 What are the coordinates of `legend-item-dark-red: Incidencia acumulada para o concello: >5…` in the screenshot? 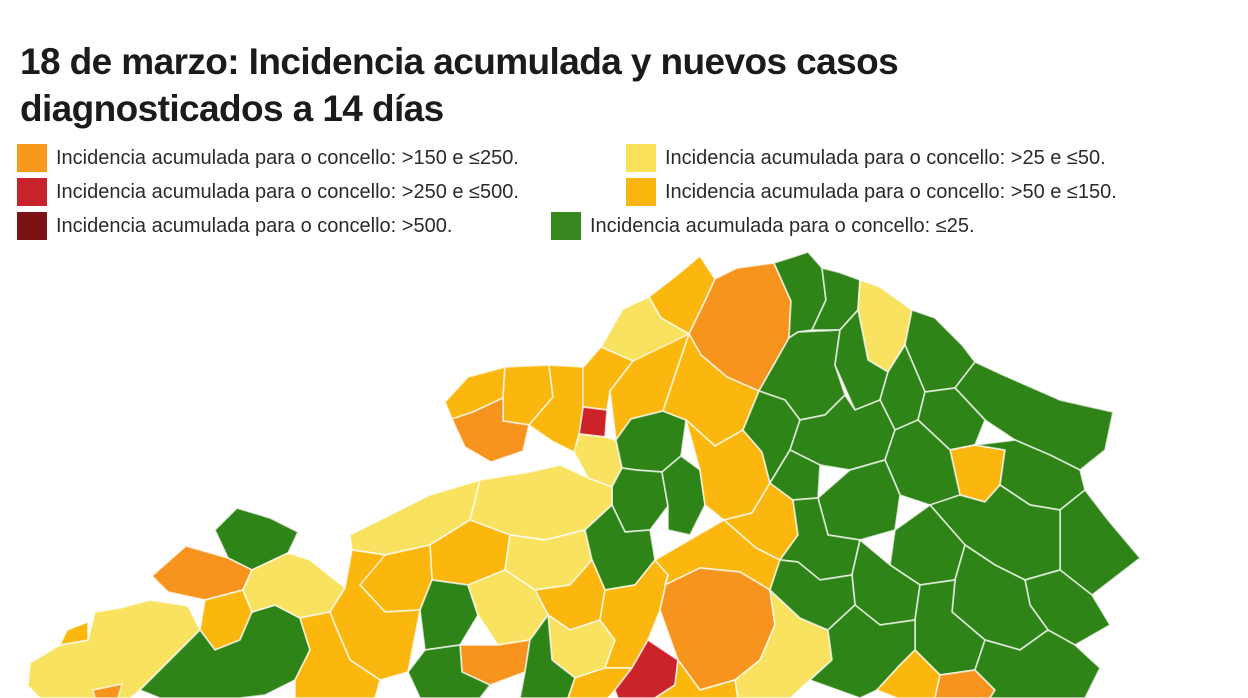 It's located at (284, 226).